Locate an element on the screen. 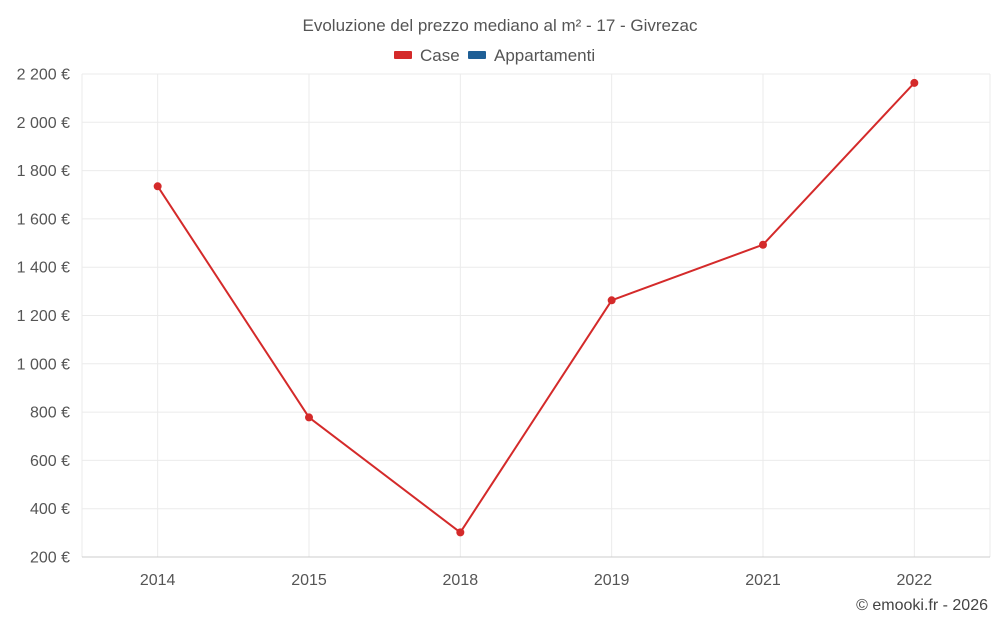 The width and height of the screenshot is (1000, 625). credit-text: © emooki.fr - 2026 is located at coordinates (922, 605).